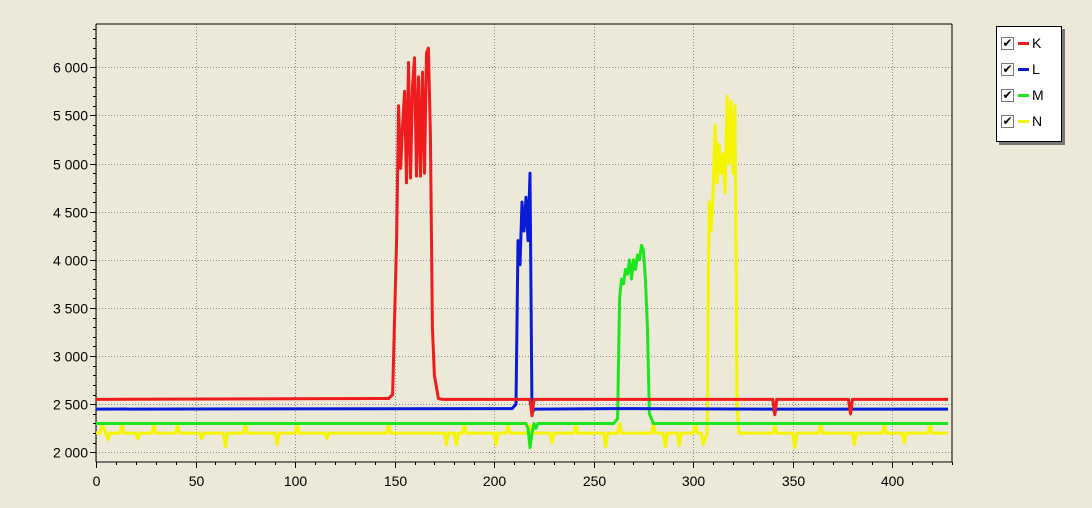 The width and height of the screenshot is (1092, 508). Describe the element at coordinates (694, 481) in the screenshot. I see `x-tick-label: 300` at that location.